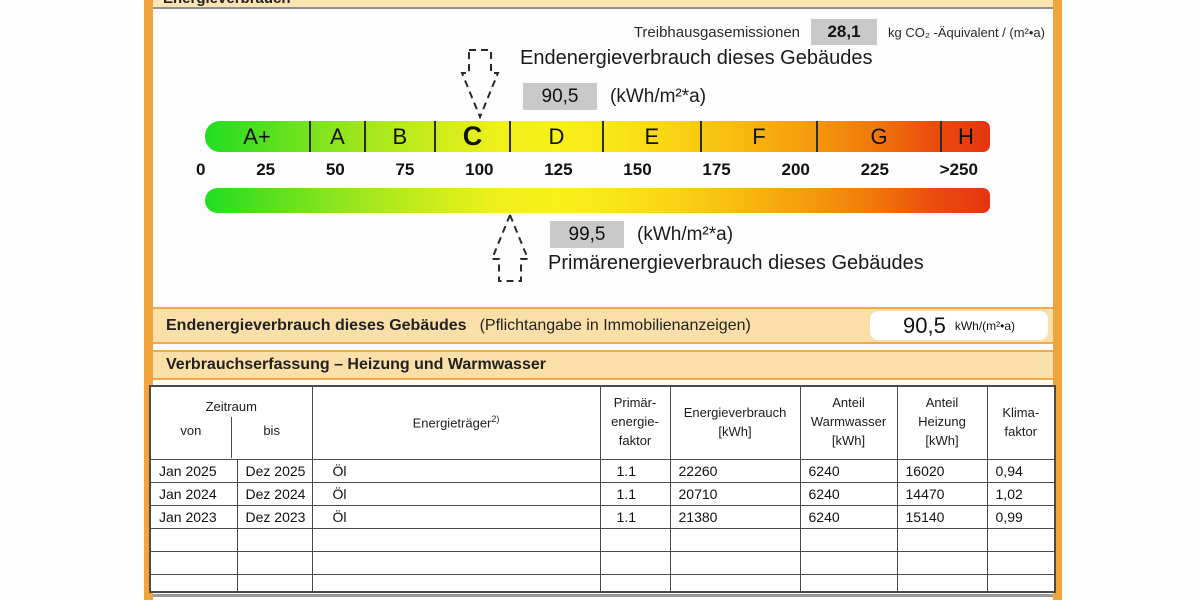  I want to click on primary-energy-unit: (kWh/m²*a), so click(685, 234).